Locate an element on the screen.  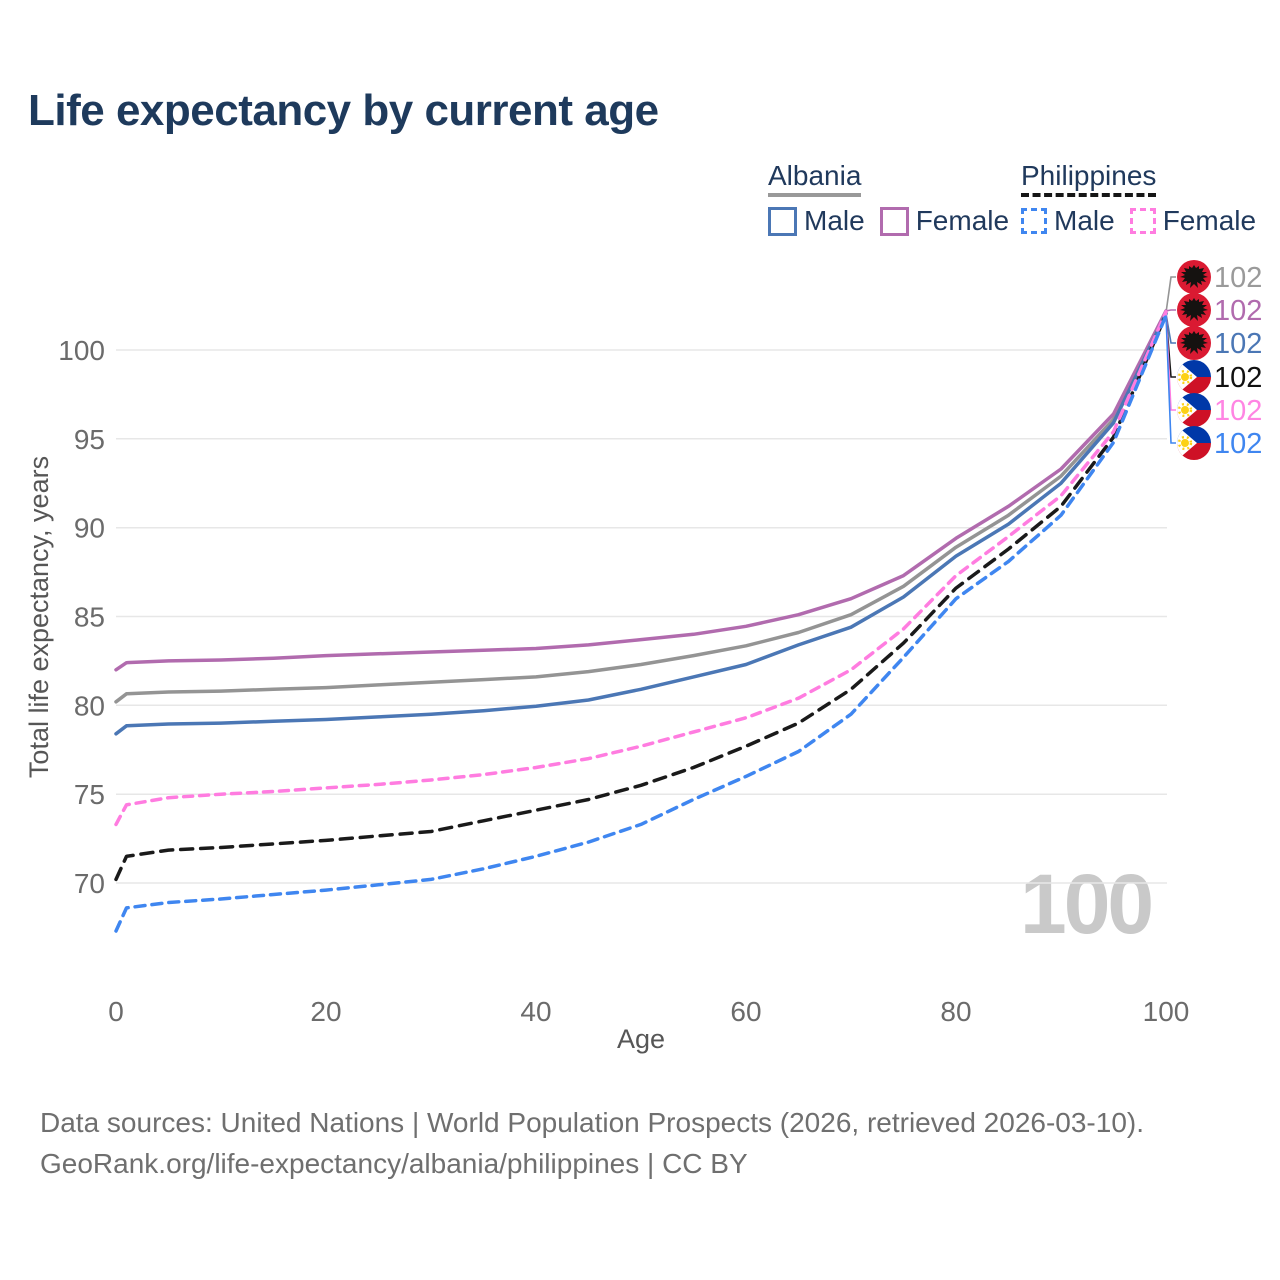
legend-item-philippines-female: Female is located at coordinates (1193, 221).